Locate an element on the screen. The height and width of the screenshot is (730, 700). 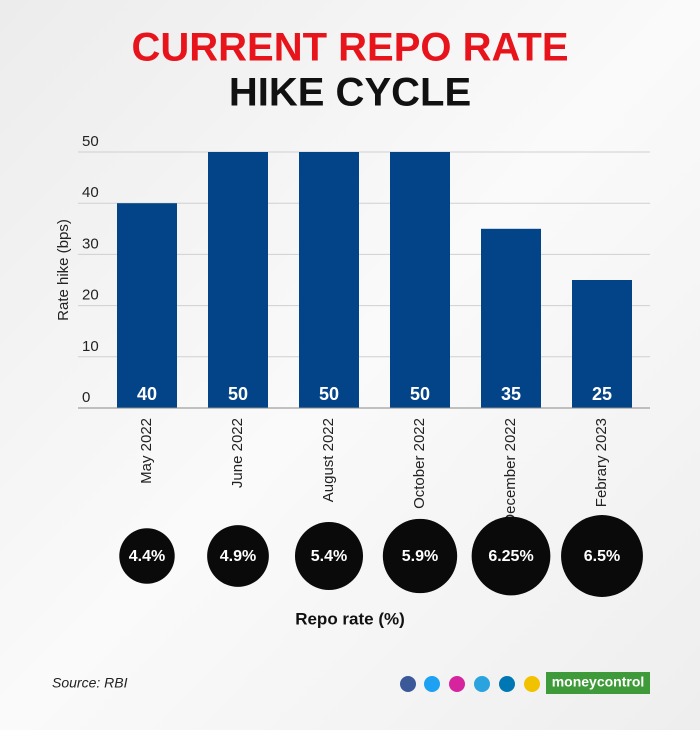
repo-rate-value: 5.9% is located at coordinates (420, 556).